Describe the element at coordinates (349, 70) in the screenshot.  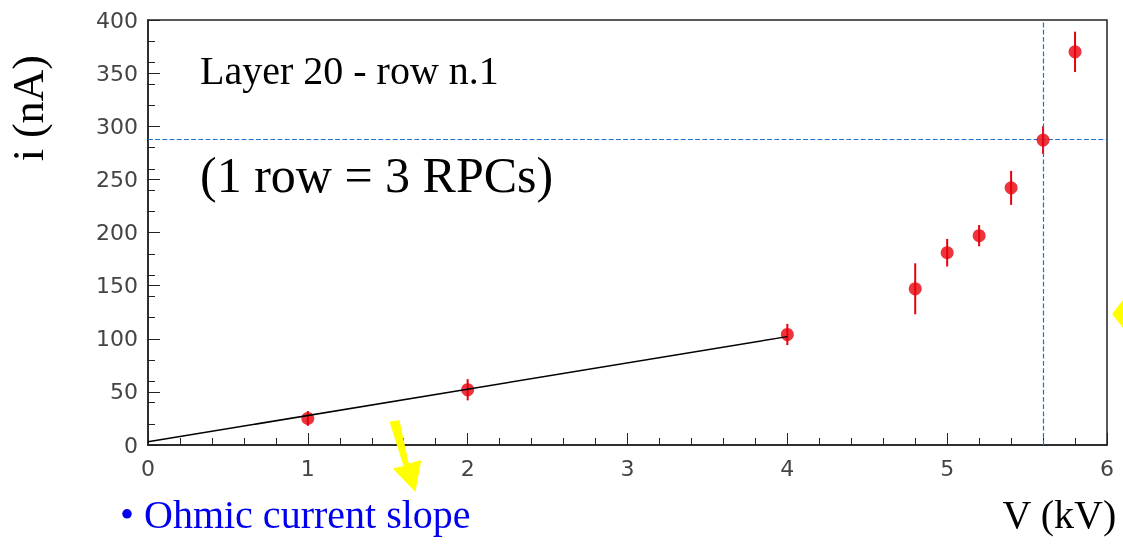
I see `text: Layer 20 - row n.1` at that location.